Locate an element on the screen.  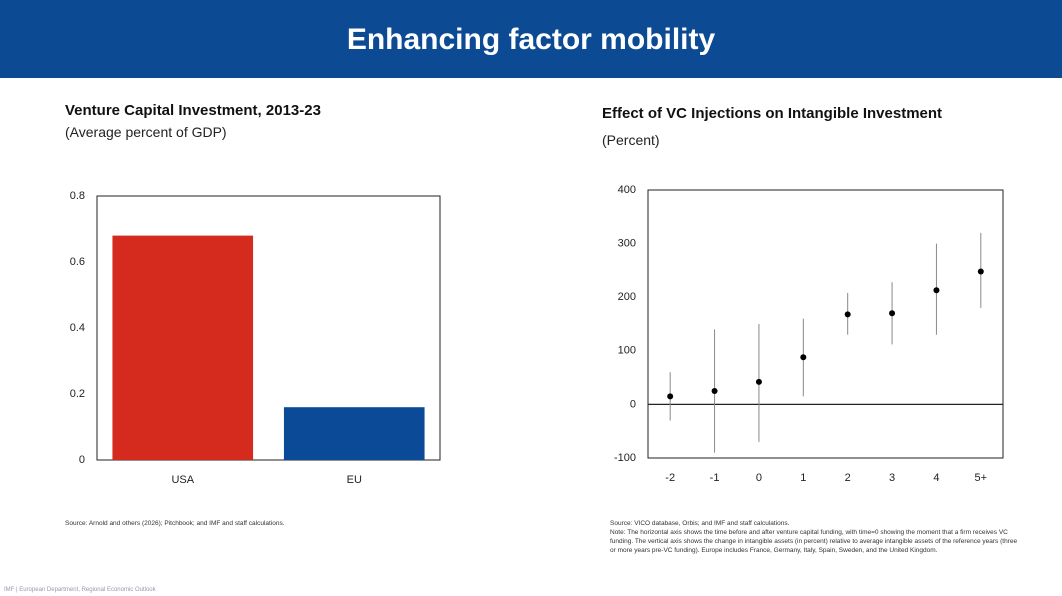
chart-title: Venture Capital Investment, 2013-23 is located at coordinates (193, 110).